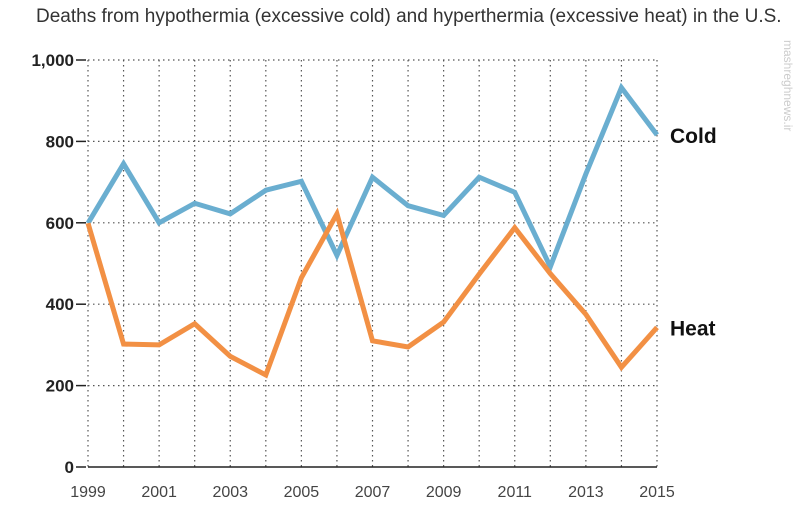 Image resolution: width=800 pixels, height=517 pixels. Describe the element at coordinates (693, 328) in the screenshot. I see `series-label-heat: Heat` at that location.